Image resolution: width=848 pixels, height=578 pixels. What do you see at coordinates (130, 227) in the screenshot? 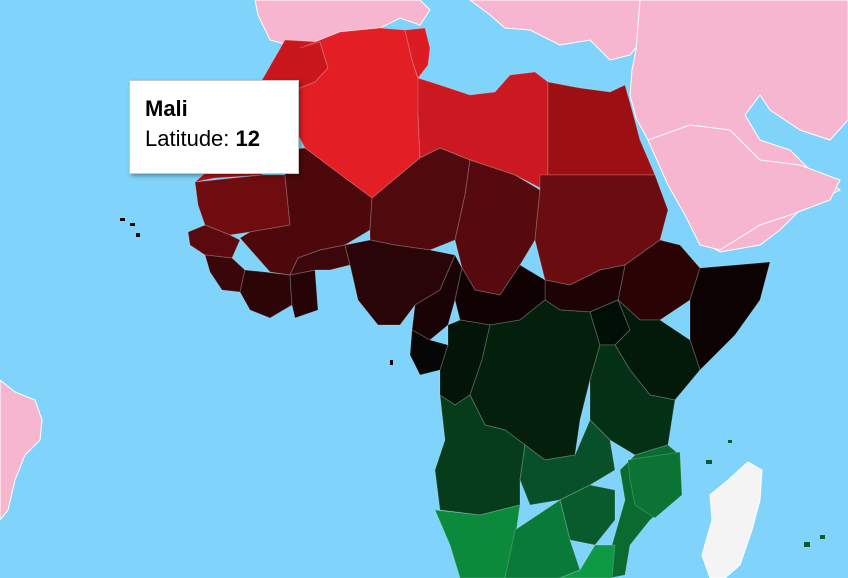
I see `cape-verde-islands` at bounding box center [130, 227].